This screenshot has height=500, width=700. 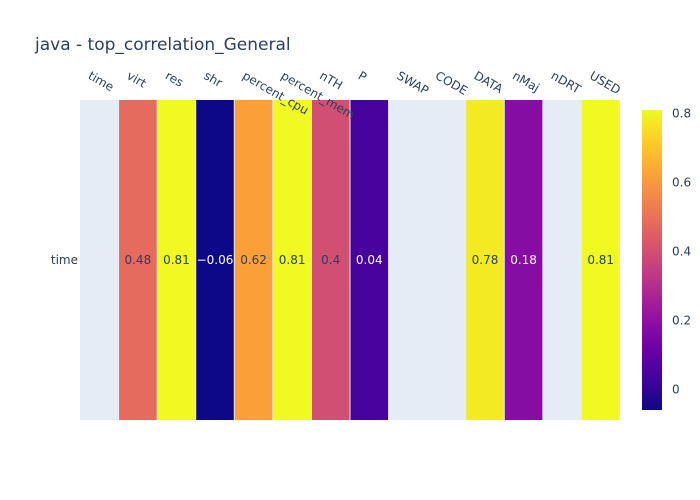 I want to click on x-tick-label-shr: shr, so click(x=213, y=79).